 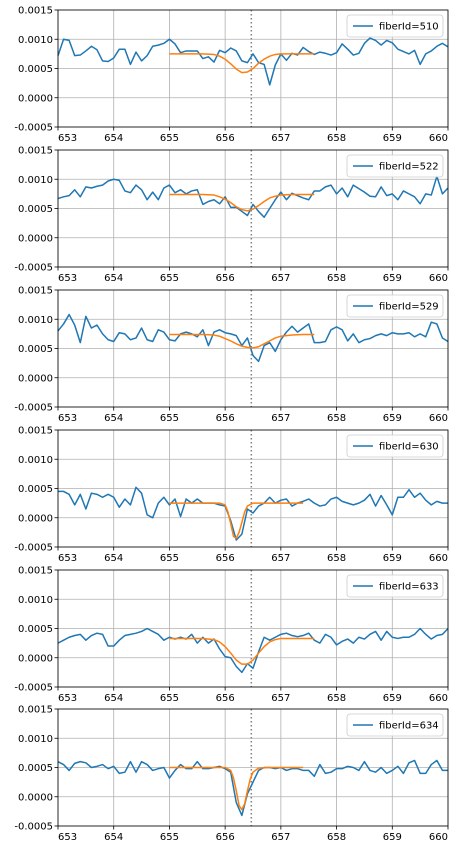 I want to click on legend: fiberId=529, so click(x=395, y=306).